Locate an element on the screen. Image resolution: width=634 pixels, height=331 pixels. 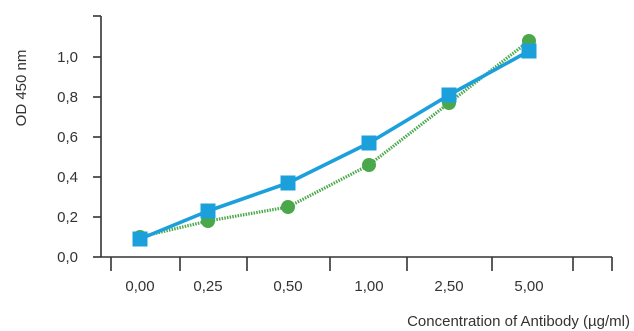
x-tick-label-0: 0,00 is located at coordinates (139, 286).